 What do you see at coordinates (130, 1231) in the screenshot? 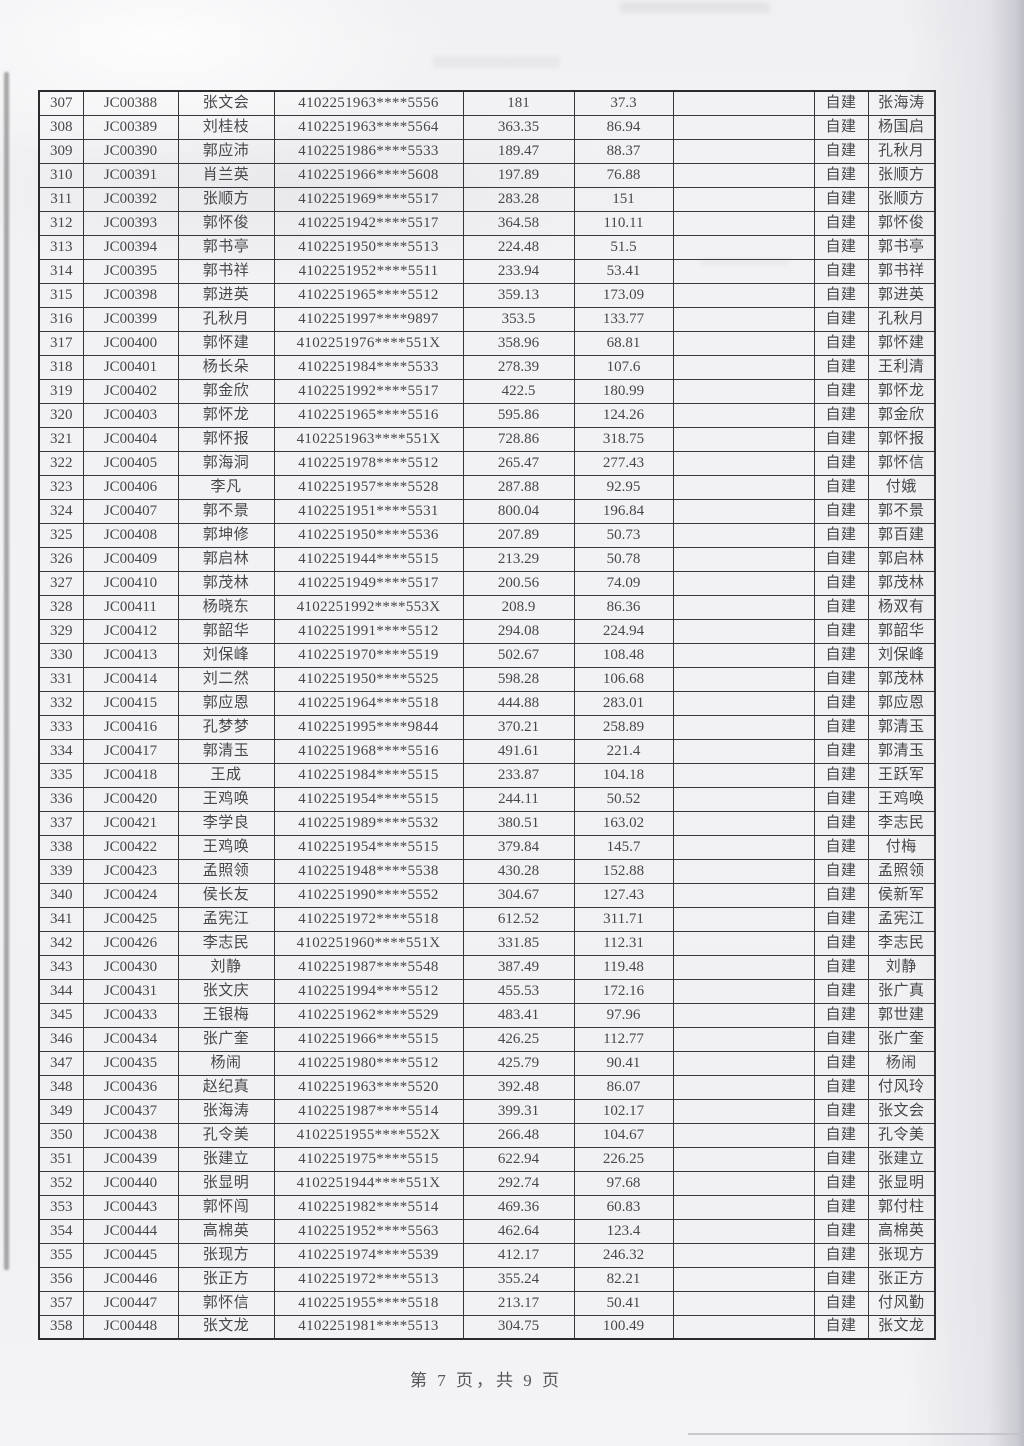
I see `cell-code: JC00444` at bounding box center [130, 1231].